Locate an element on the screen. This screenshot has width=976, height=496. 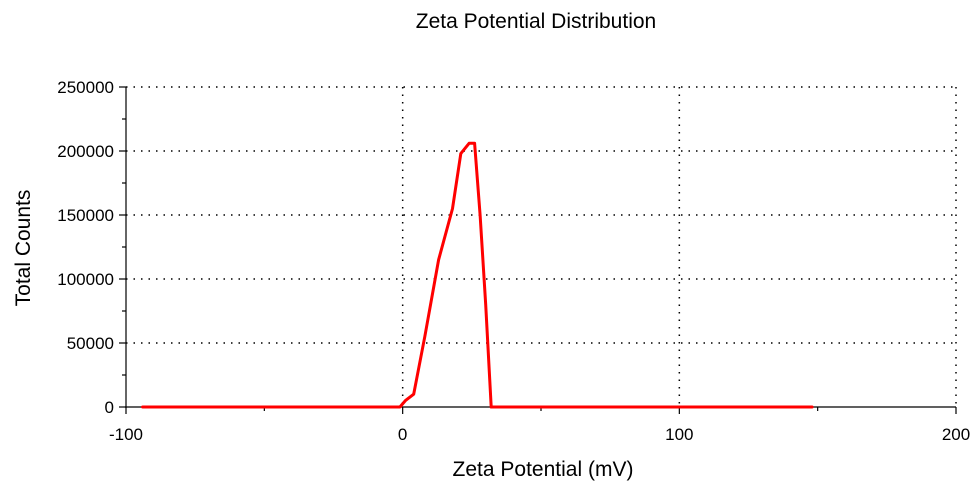
y-tick-label: 200000 is located at coordinates (85, 151).